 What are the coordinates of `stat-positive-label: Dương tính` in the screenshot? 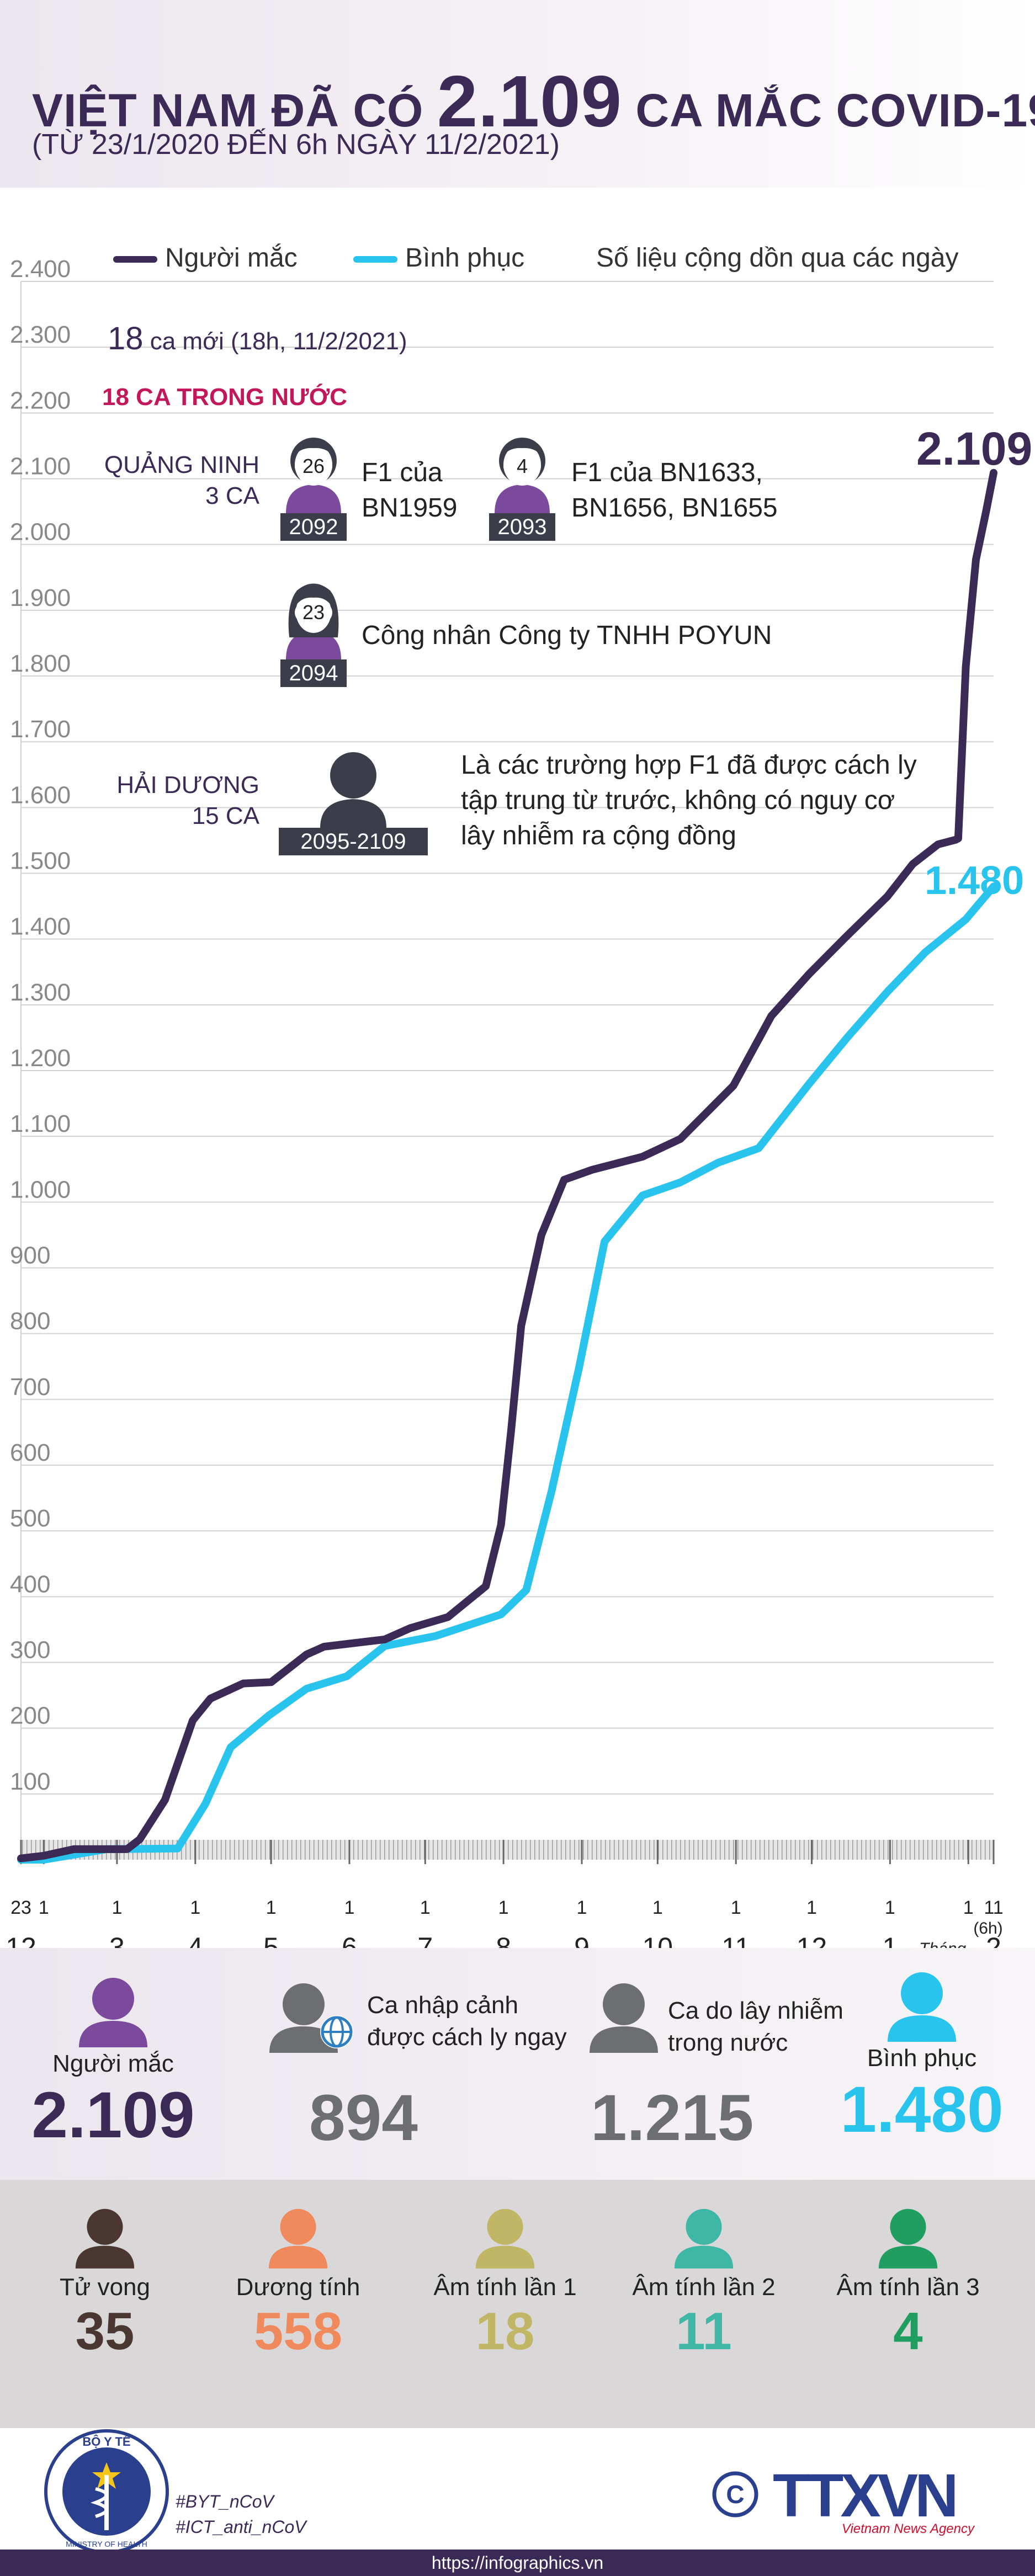 It's located at (298, 2287).